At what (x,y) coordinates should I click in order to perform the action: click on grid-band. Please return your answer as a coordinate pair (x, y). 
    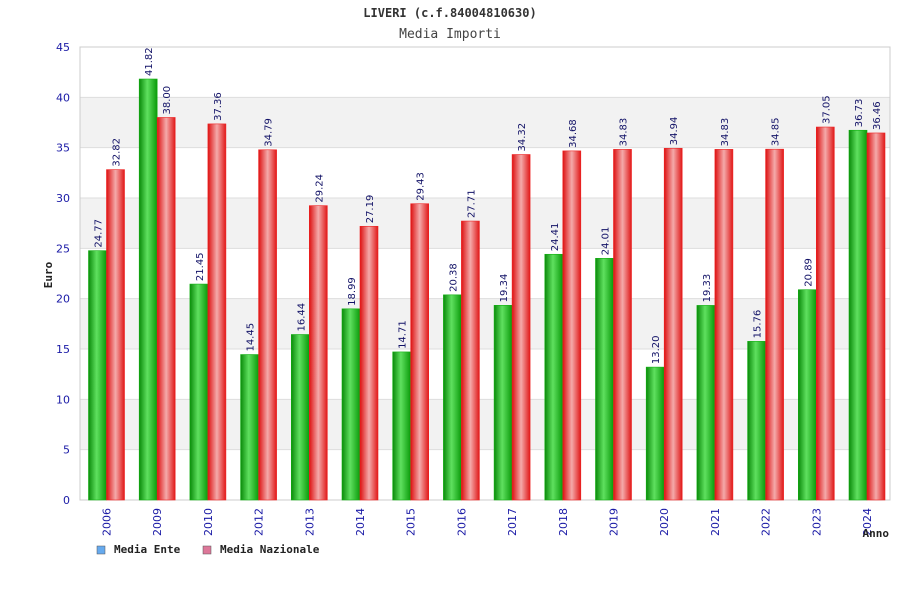
    Looking at the image, I should click on (485, 122).